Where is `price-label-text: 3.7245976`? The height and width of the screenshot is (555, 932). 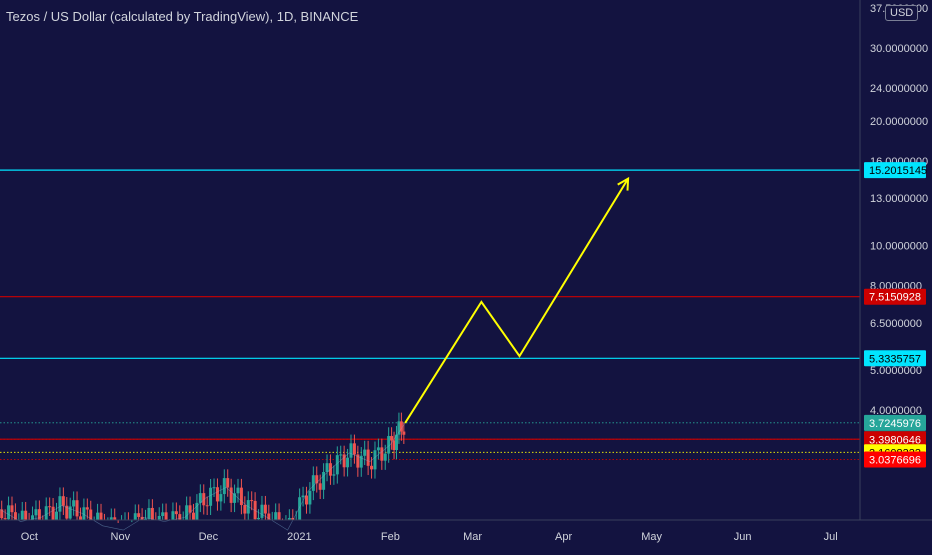
price-label-text: 3.7245976 is located at coordinates (895, 424).